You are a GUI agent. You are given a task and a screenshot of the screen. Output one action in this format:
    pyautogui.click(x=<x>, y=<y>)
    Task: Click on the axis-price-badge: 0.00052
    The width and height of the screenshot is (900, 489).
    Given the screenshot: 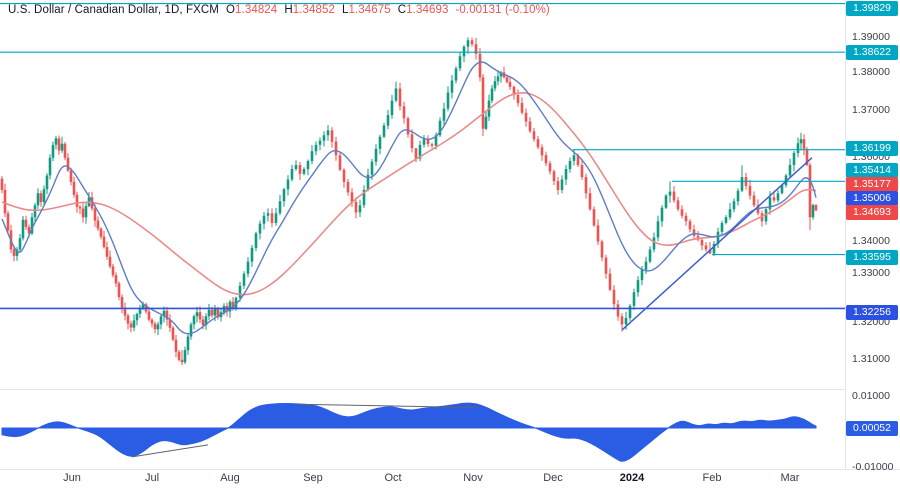 What is the action you would take?
    pyautogui.click(x=872, y=428)
    